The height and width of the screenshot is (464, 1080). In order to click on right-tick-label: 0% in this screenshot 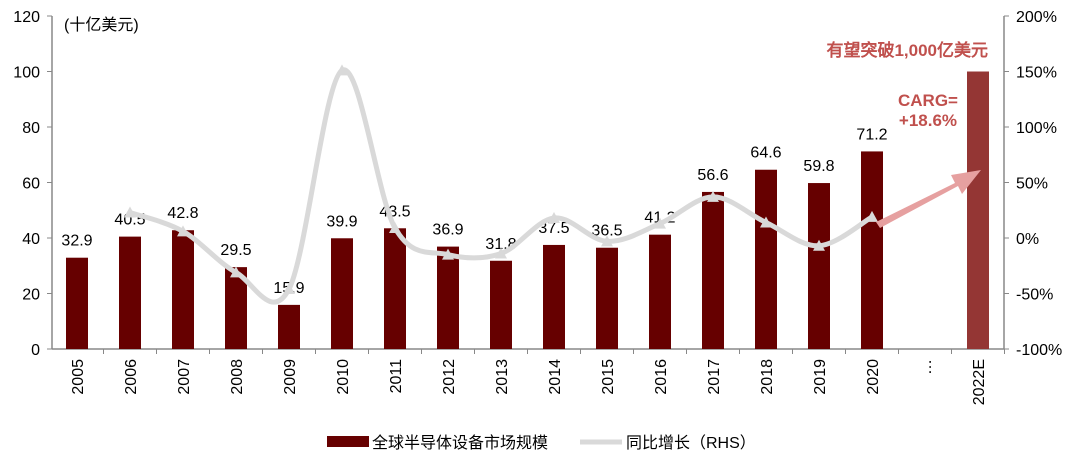, I will do `click(1027, 239)`.